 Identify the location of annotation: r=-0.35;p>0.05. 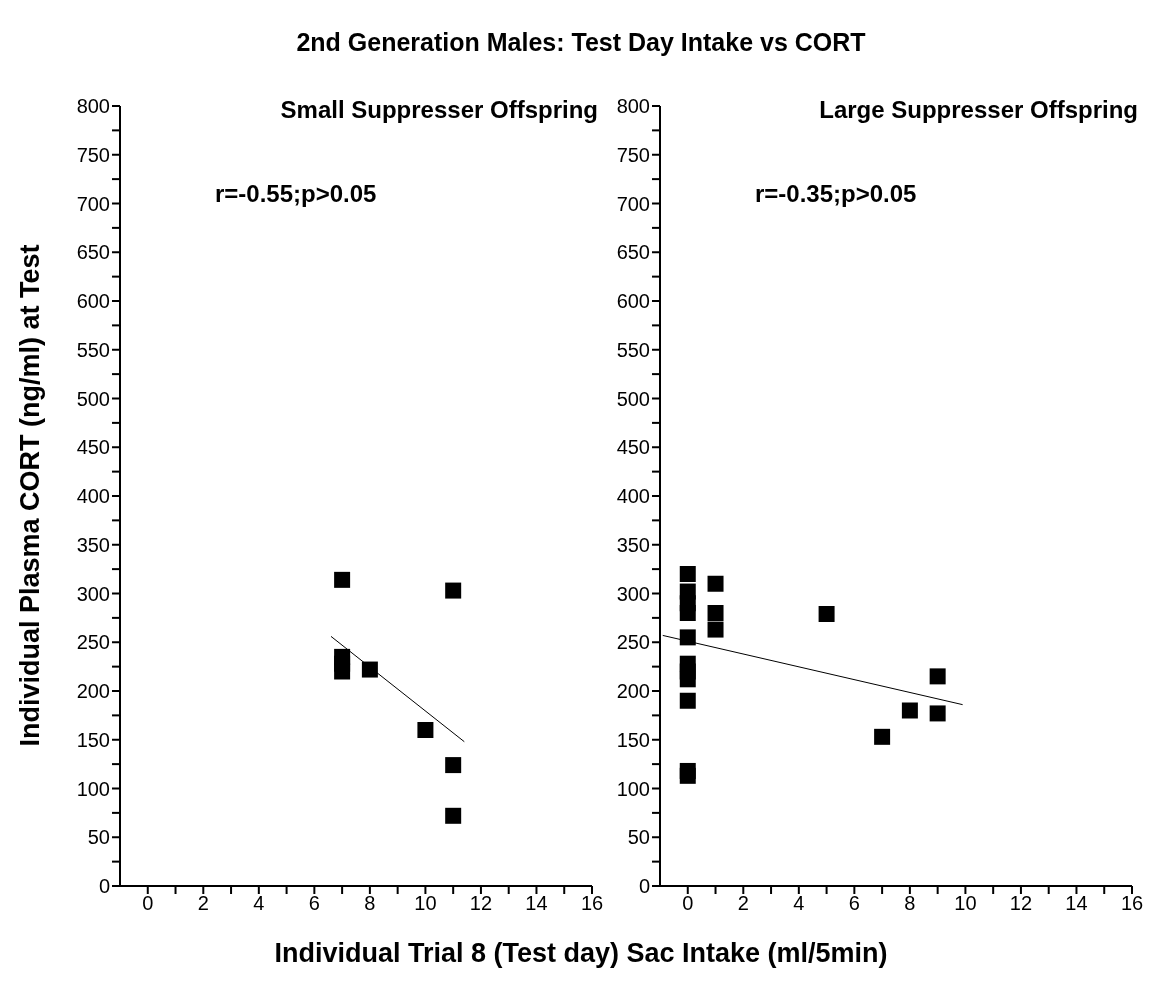
(836, 194).